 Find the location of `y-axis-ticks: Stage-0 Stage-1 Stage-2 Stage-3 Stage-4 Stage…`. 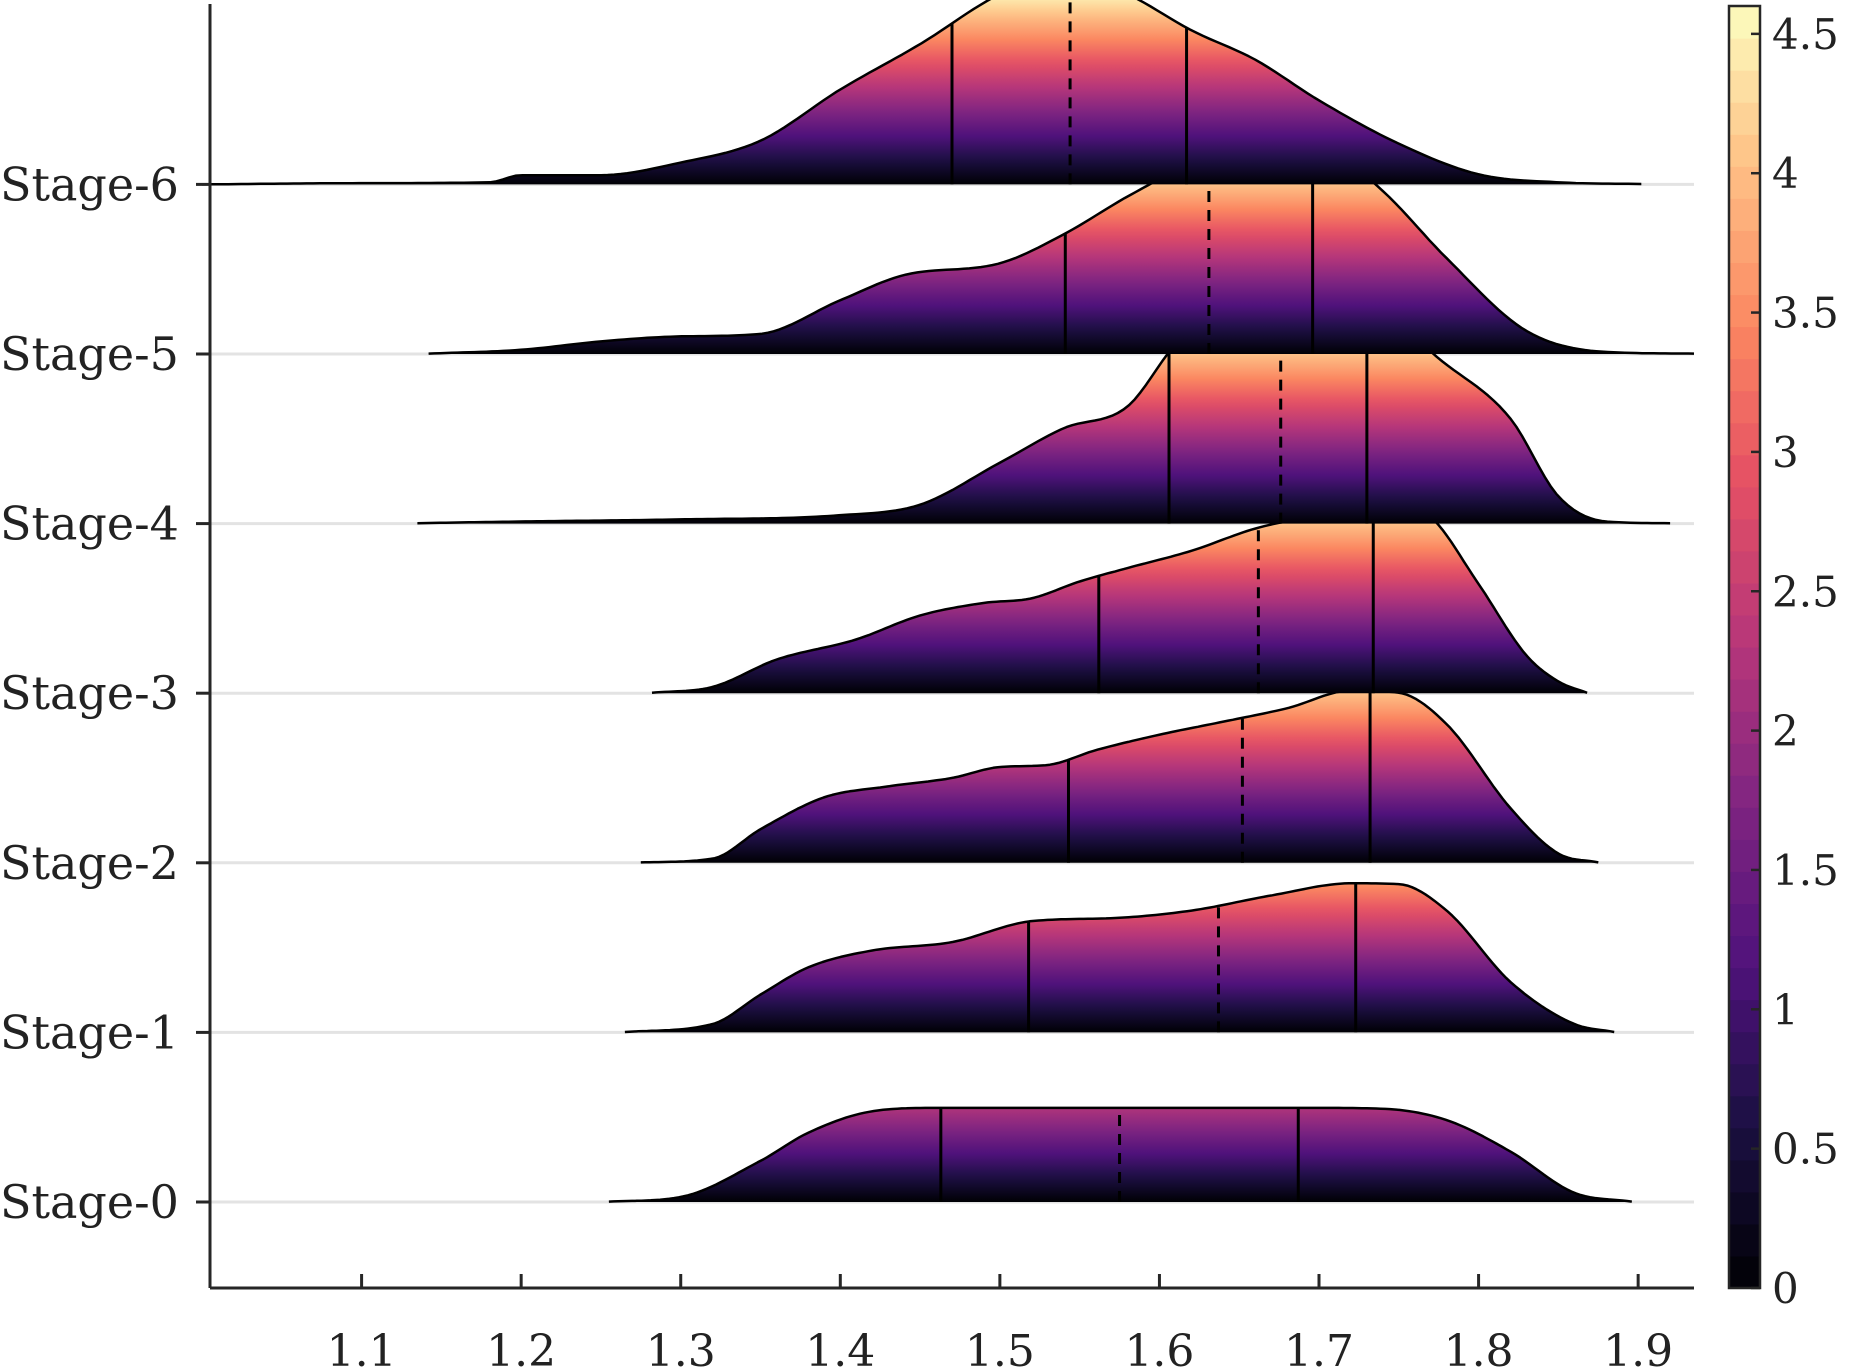

y-axis-ticks: Stage-0 Stage-1 Stage-2 Stage-3 Stage-4 Stage… is located at coordinates (105, 693).